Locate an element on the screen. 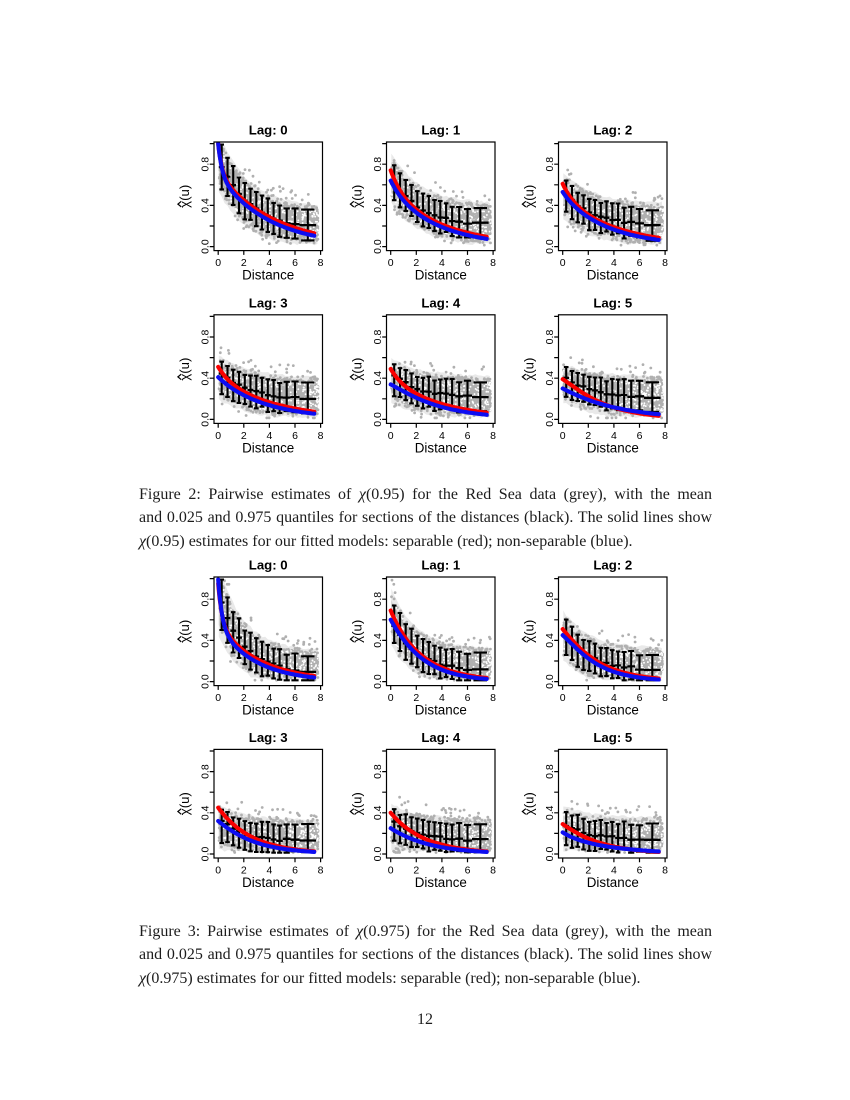  svg-text: Lag: 1 is located at coordinates (440, 130).